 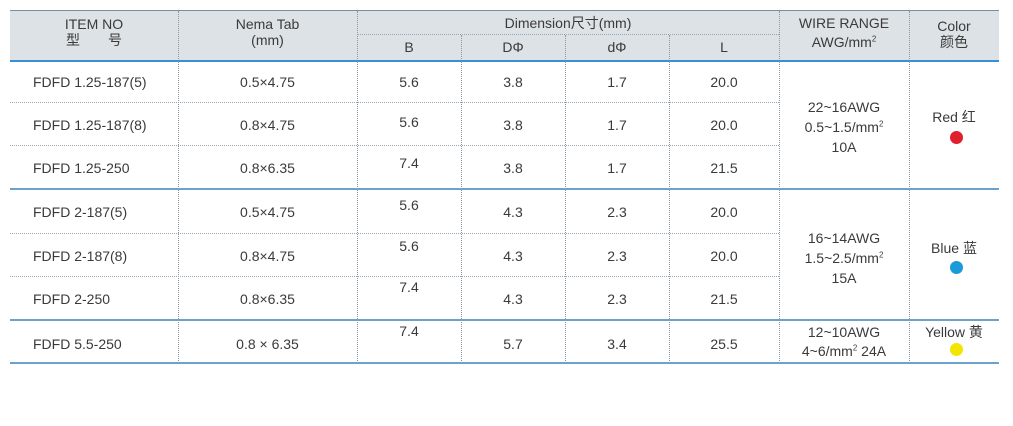 I want to click on group-1-wire-mm: 0.5~1.5/mm2, so click(x=844, y=127).